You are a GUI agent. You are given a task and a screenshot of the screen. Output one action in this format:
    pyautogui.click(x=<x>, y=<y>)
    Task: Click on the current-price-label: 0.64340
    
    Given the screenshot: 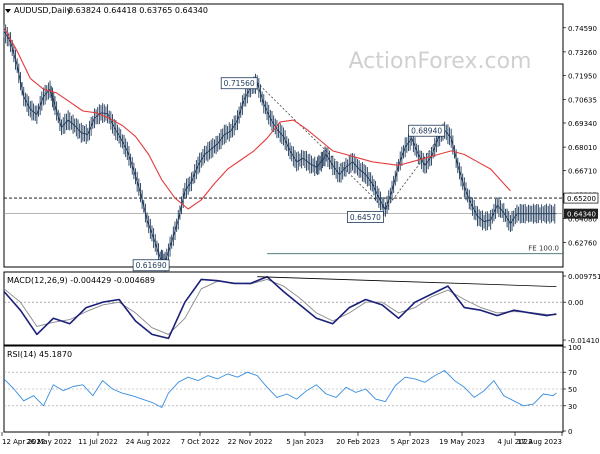 What is the action you would take?
    pyautogui.click(x=581, y=215)
    